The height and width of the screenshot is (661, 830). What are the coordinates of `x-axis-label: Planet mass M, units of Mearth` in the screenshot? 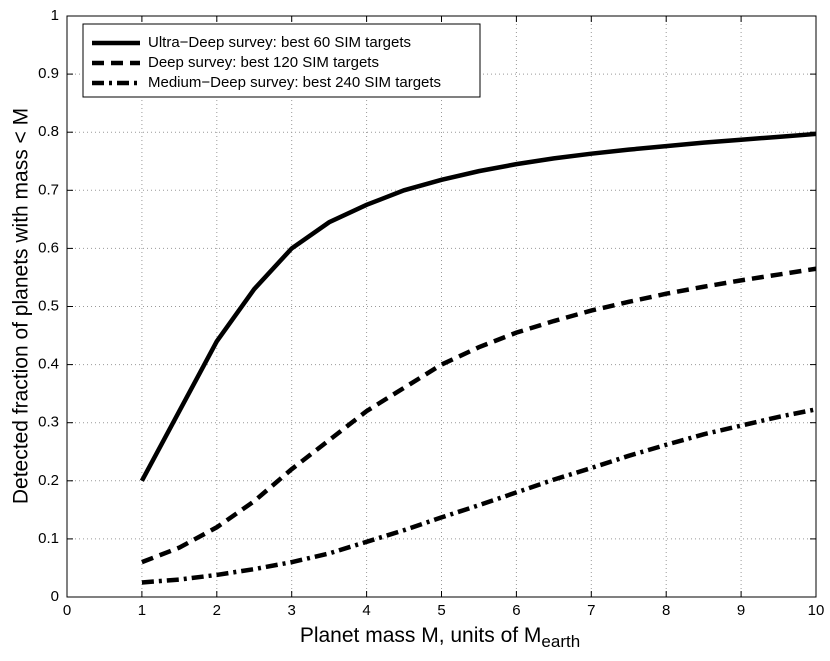 It's located at (440, 638).